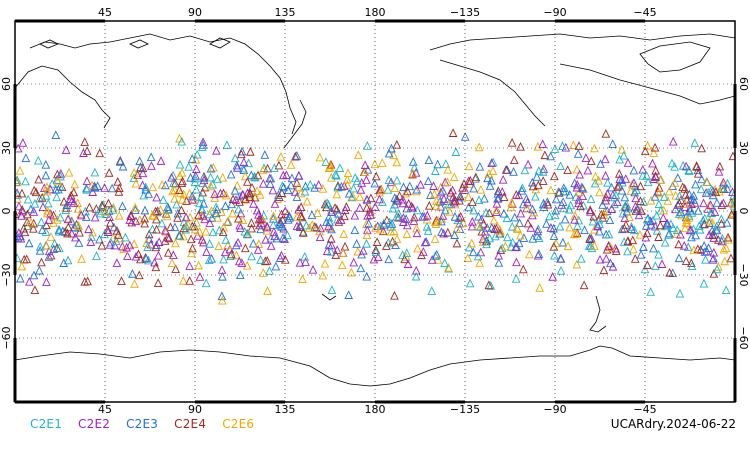 Image resolution: width=750 pixels, height=450 pixels. I want to click on legend-item-c2e6: C2E6, so click(238, 424).